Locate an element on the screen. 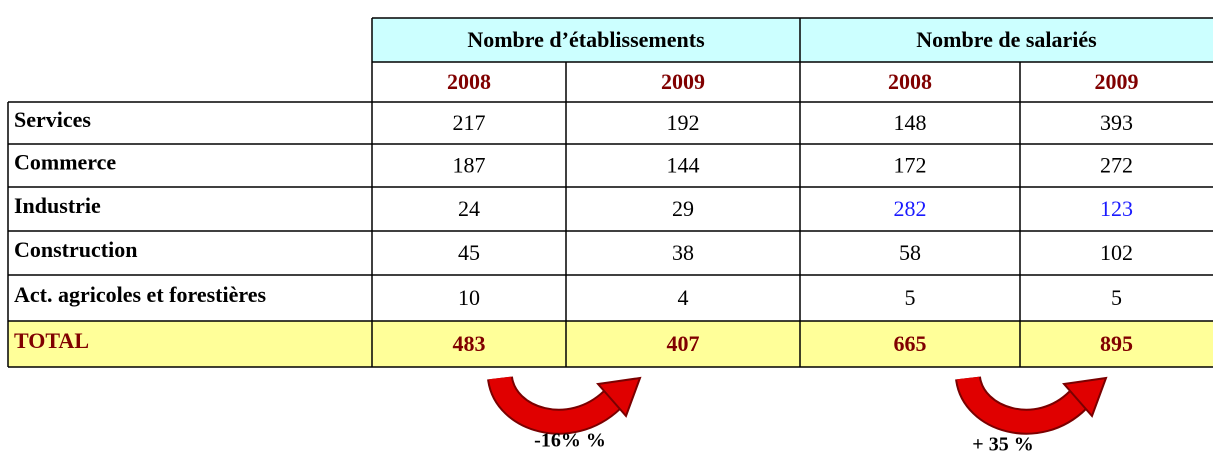  row-label: Construction is located at coordinates (75, 249).